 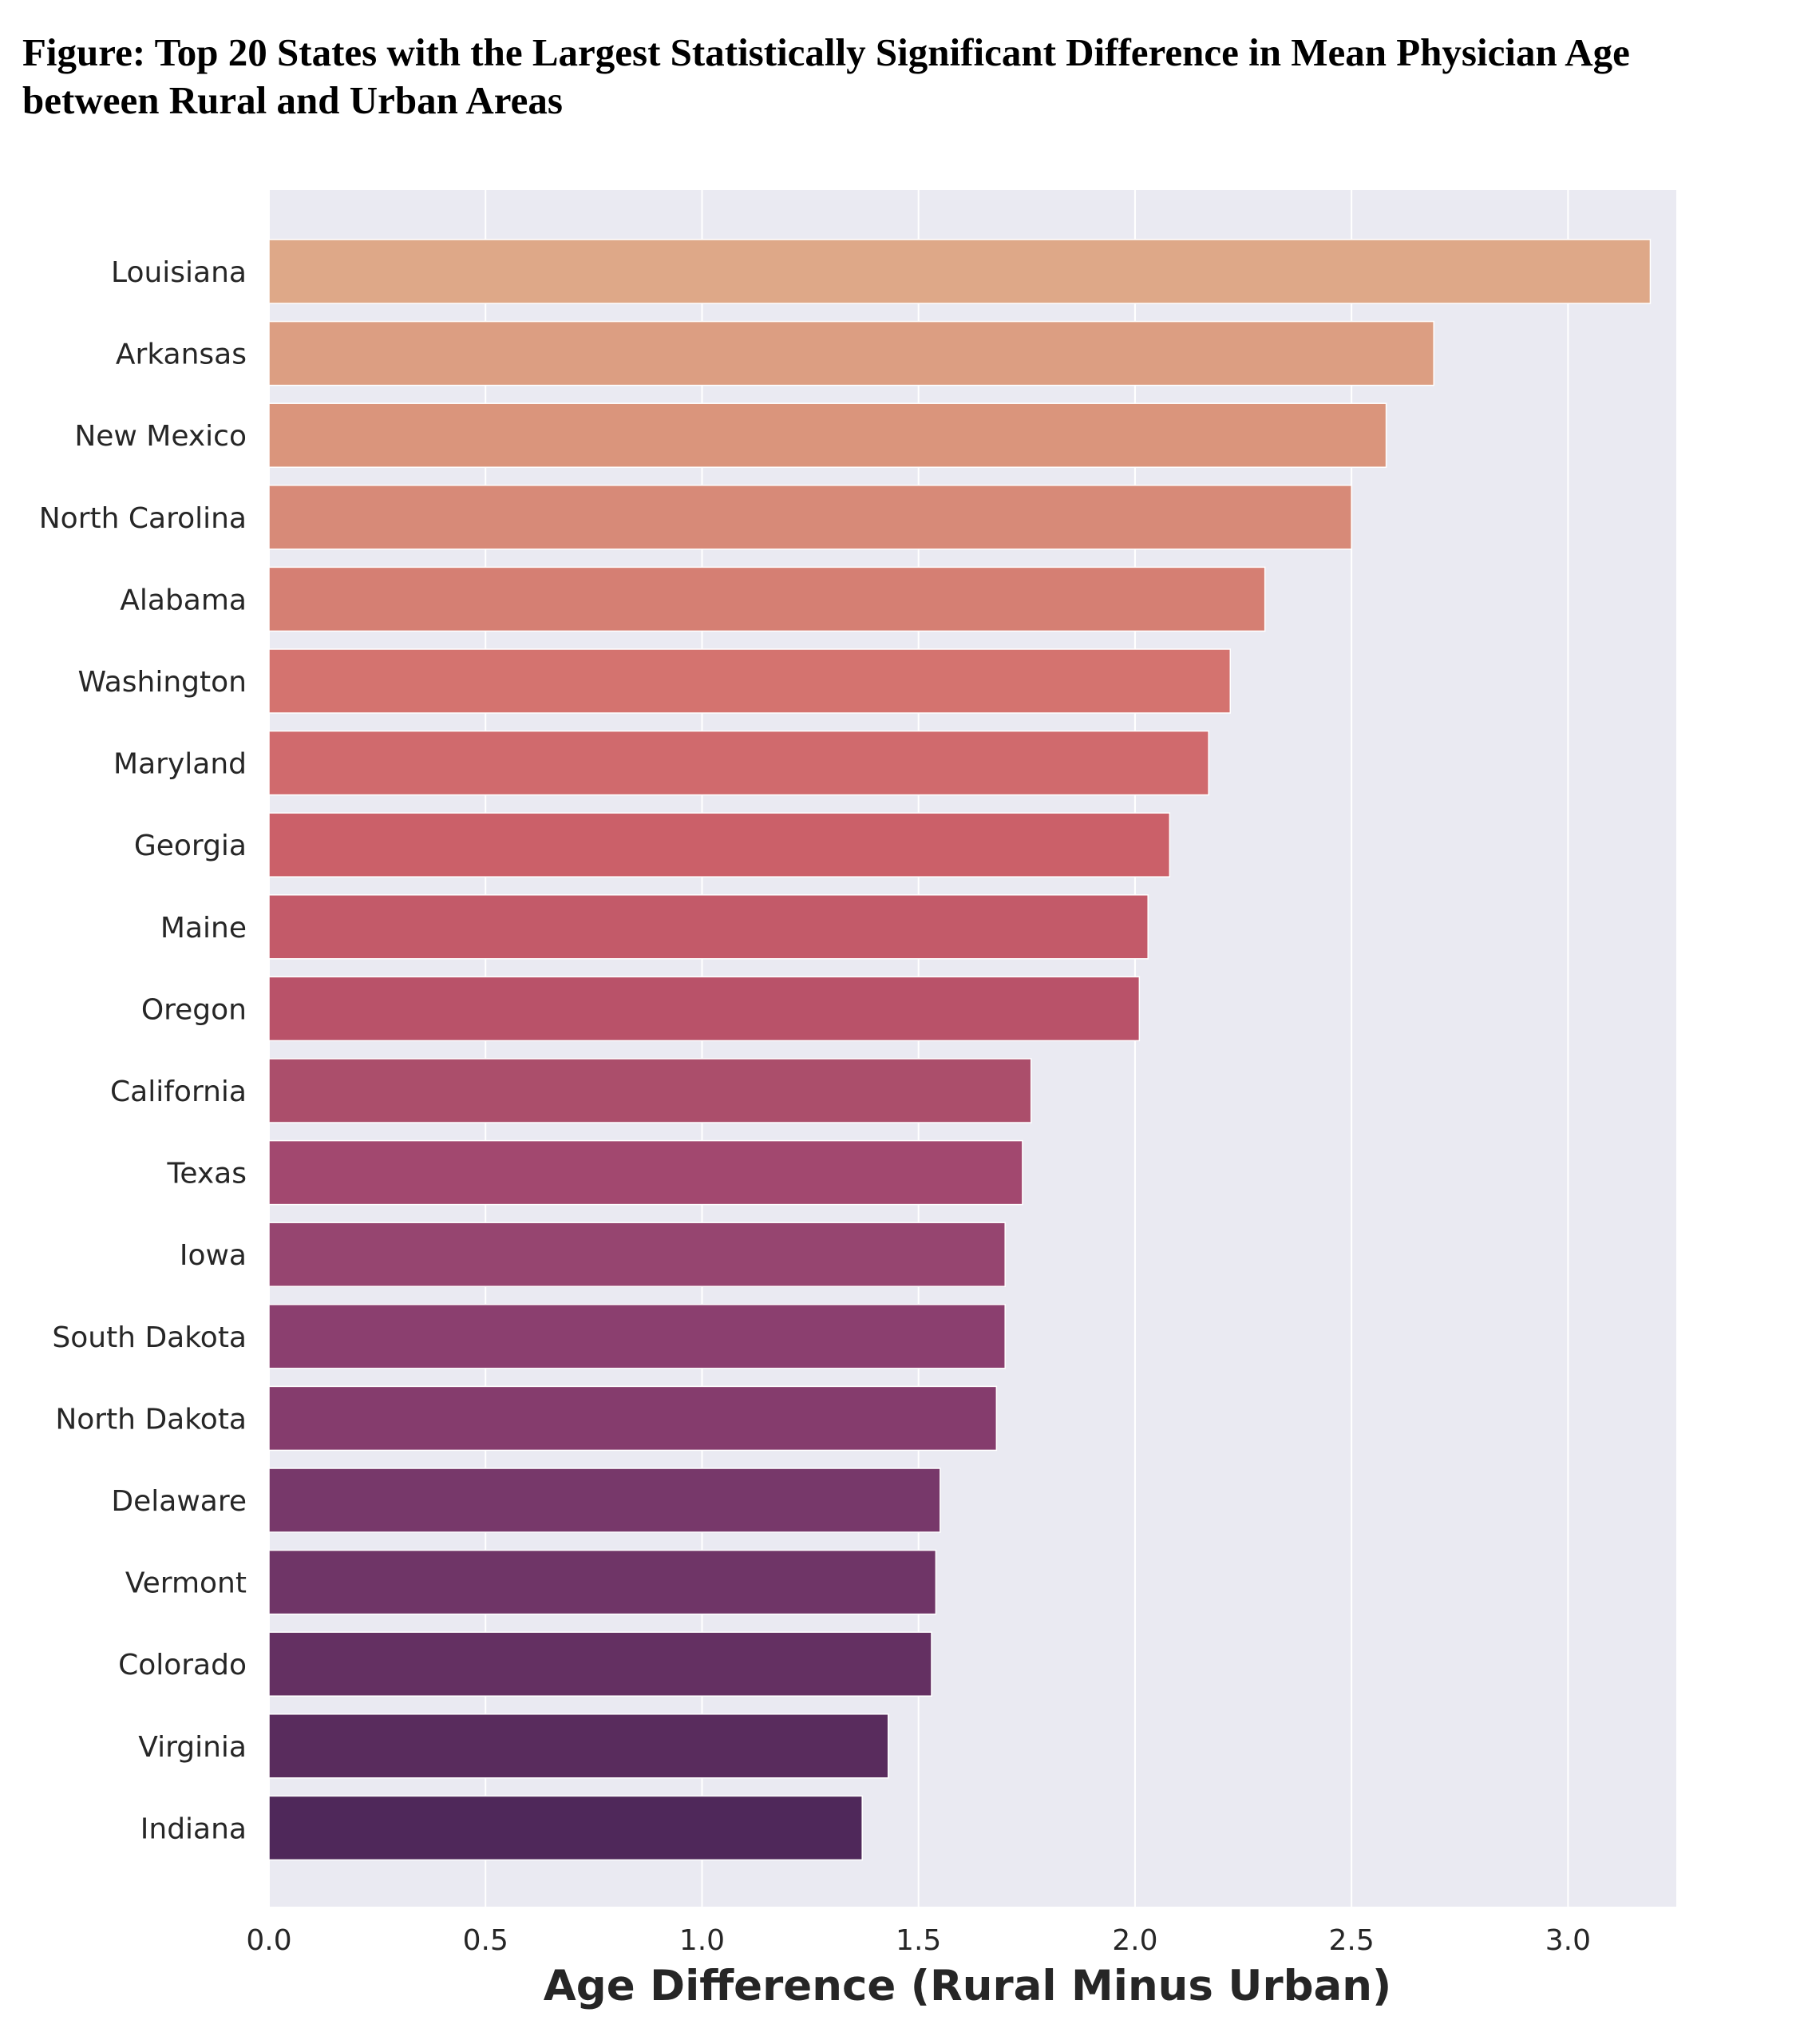 What do you see at coordinates (186, 1583) in the screenshot?
I see `y-tick-label: Vermont` at bounding box center [186, 1583].